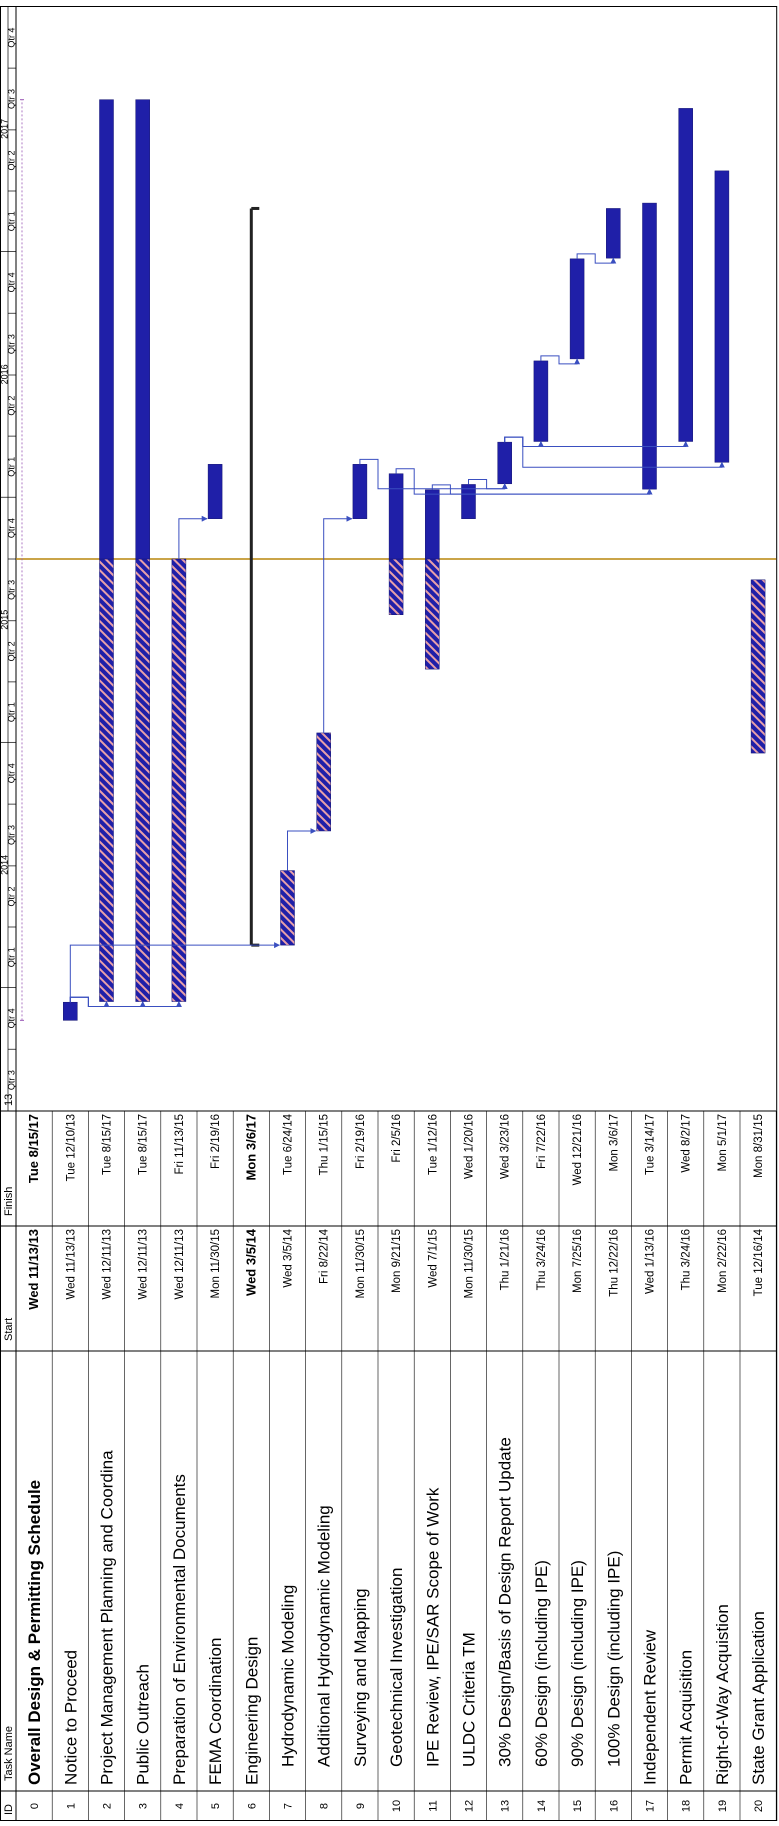  Describe the element at coordinates (216, 1806) in the screenshot. I see `task-id: 5` at that location.